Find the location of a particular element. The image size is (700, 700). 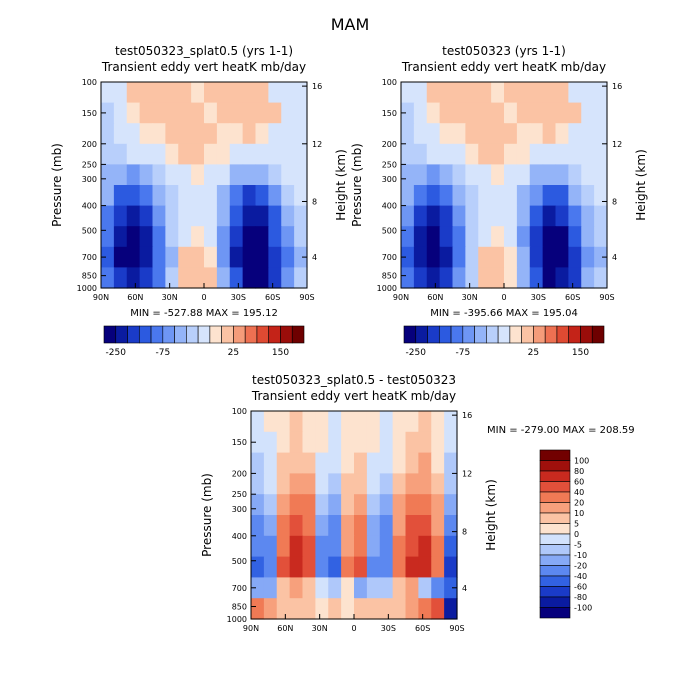

colorbar-label: -5 is located at coordinates (578, 545).